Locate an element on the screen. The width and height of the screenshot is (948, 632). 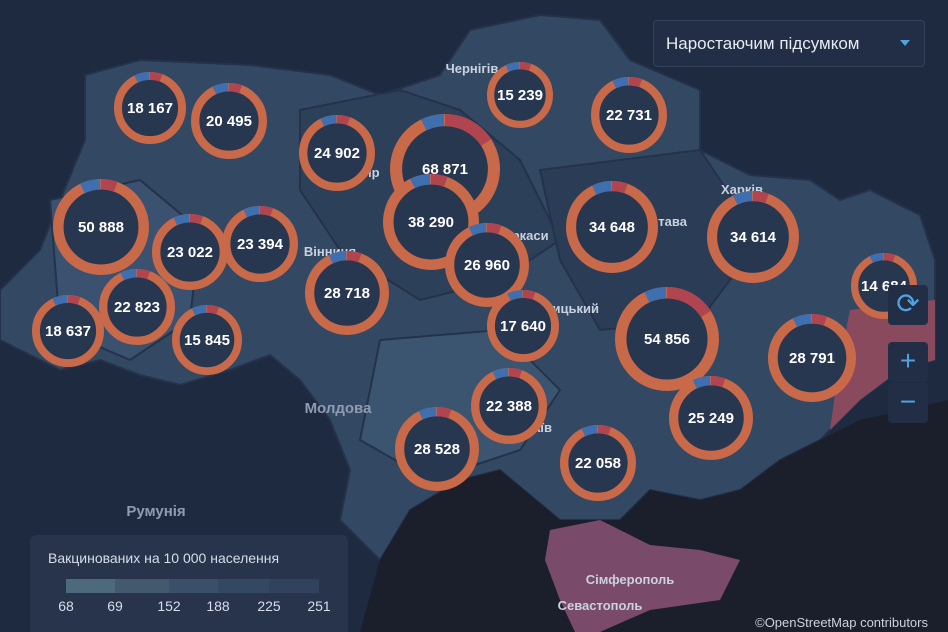
marker-value: 15 239 is located at coordinates (520, 95).